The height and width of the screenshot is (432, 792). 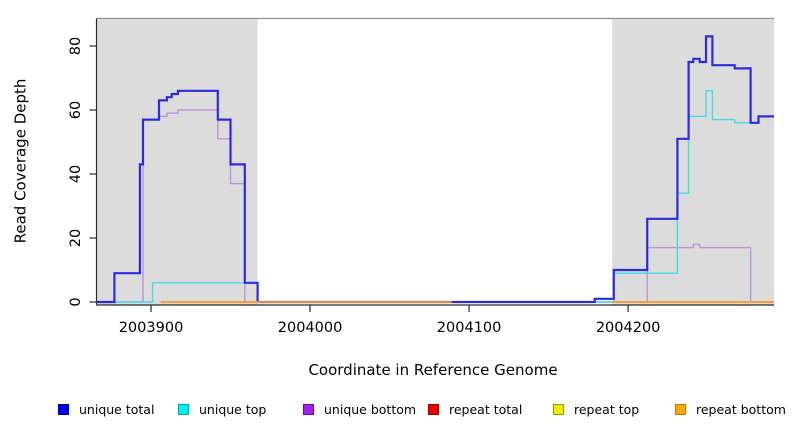 I want to click on legend-item-unique-top: unique top, so click(x=222, y=409).